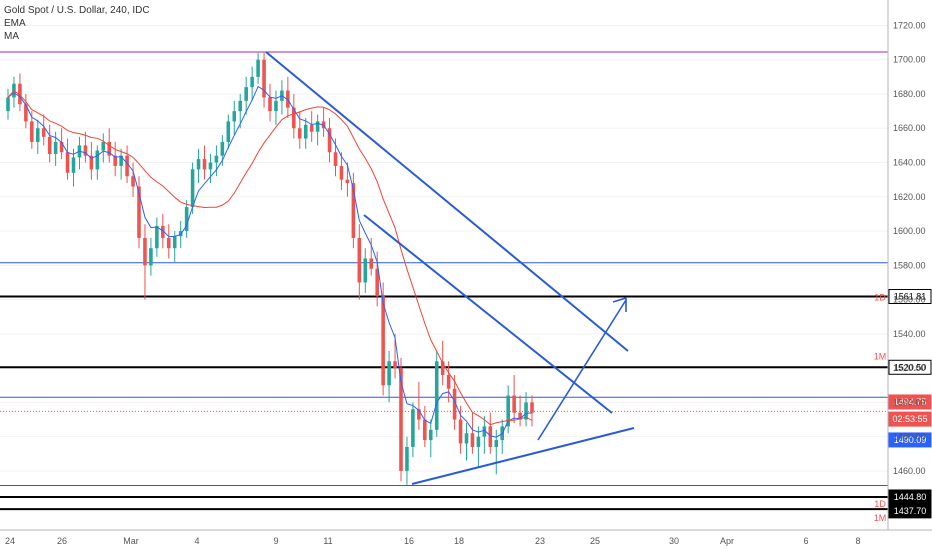 This screenshot has height=550, width=932. Describe the element at coordinates (909, 197) in the screenshot. I see `price-tick-label: 1620.00` at that location.